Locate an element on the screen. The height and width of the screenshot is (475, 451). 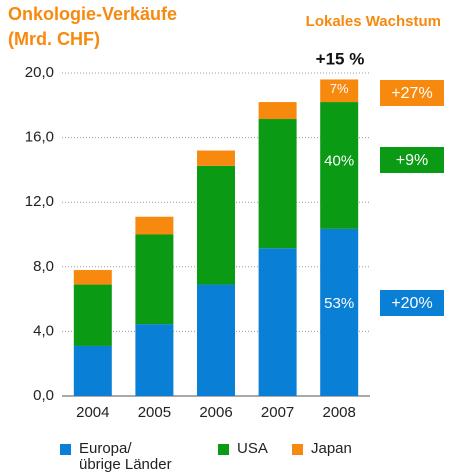
x-tick-label: 2004 is located at coordinates (92, 412).